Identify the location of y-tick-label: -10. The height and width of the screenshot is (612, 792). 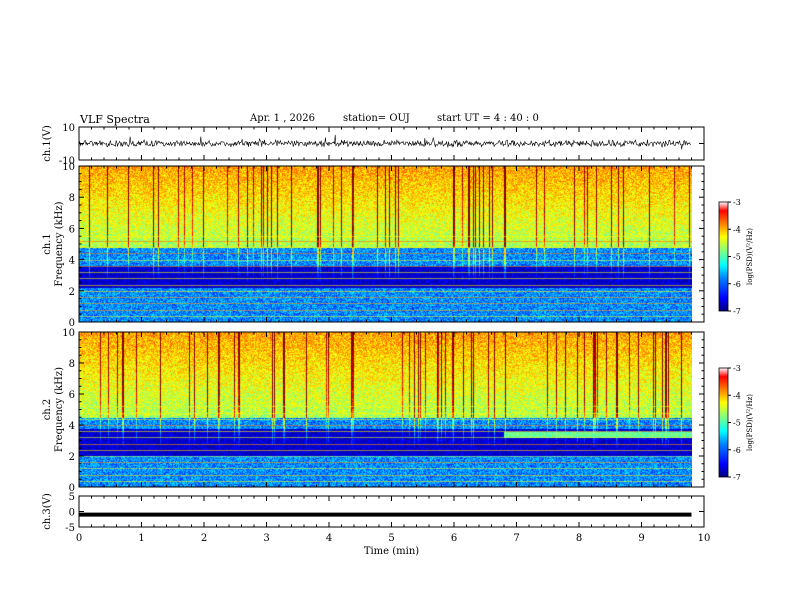
(67, 161).